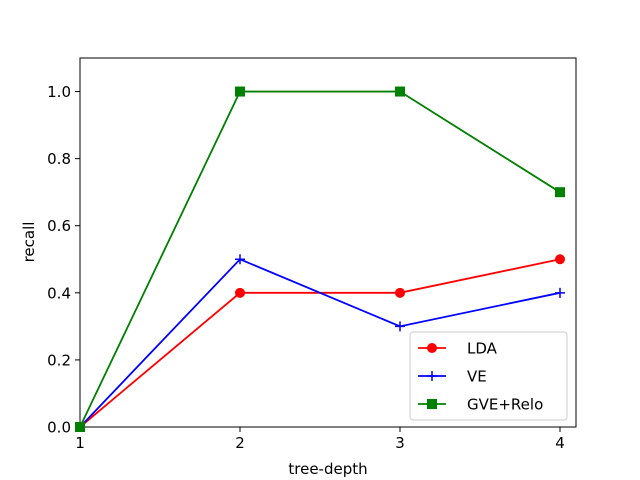 This screenshot has height=480, width=640. Describe the element at coordinates (29, 242) in the screenshot. I see `y-axis-label: recall` at that location.